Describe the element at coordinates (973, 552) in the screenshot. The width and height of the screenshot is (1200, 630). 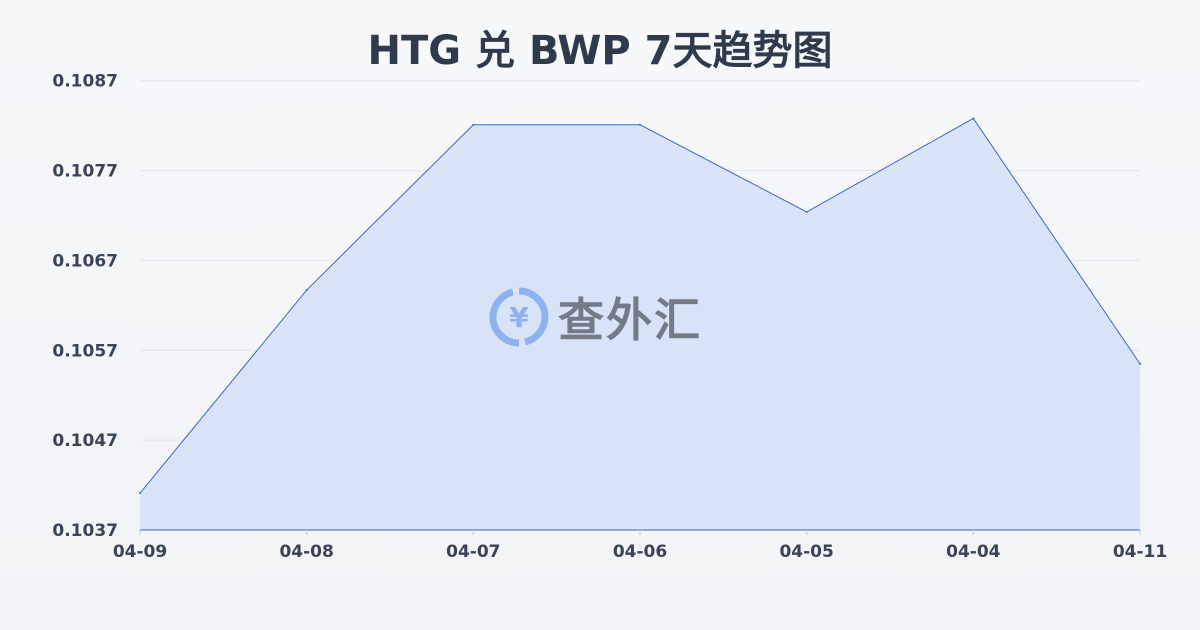
I see `x-tick-label: 04-04` at that location.